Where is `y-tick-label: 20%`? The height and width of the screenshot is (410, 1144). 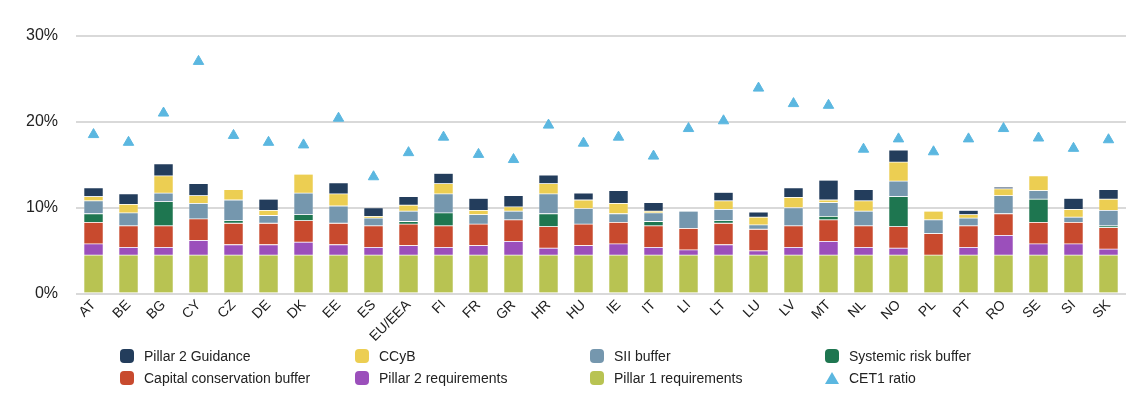
y-tick-label: 20% is located at coordinates (42, 121).